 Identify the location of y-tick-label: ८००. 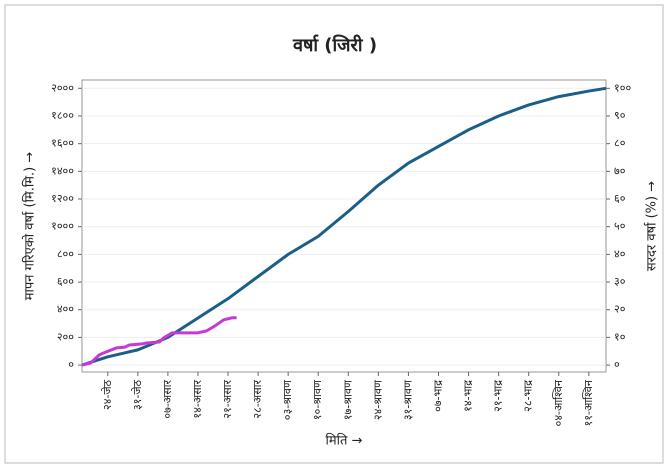
(65, 253).